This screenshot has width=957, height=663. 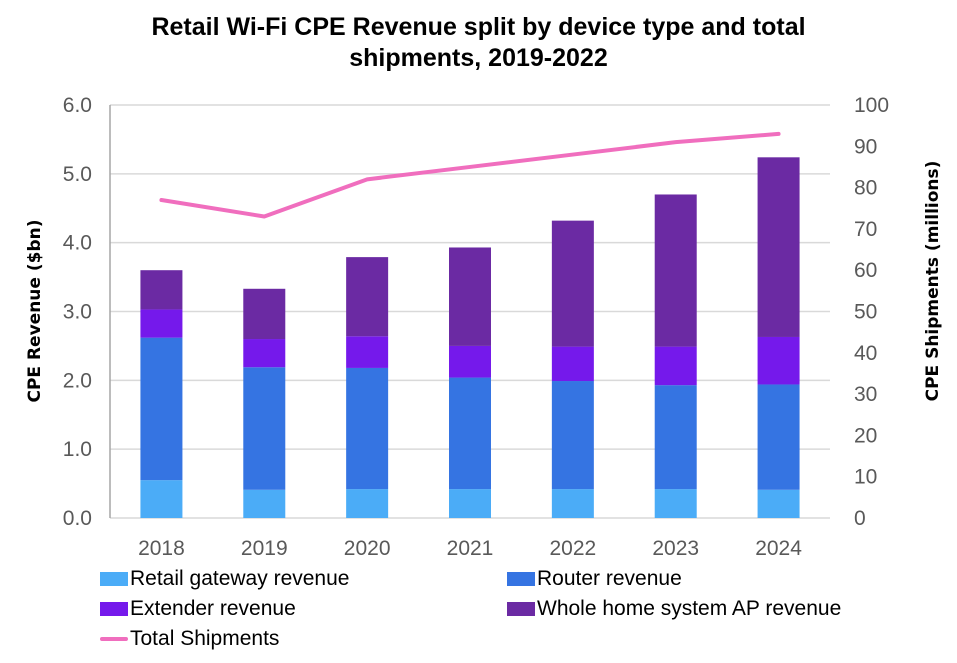 I want to click on bar-whole-home-system-ap-revenue-2024, so click(x=778, y=247).